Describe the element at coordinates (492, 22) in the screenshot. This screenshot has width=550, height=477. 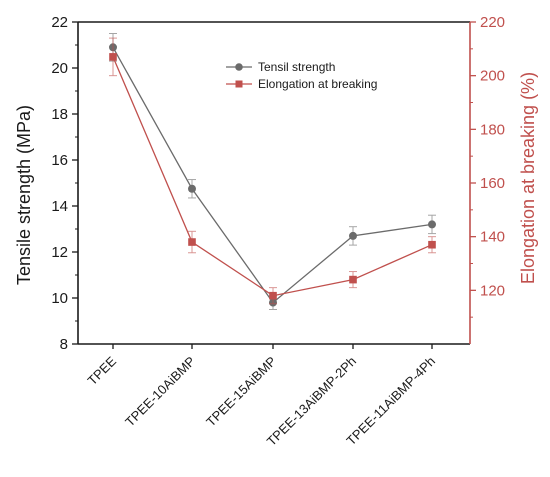
I see `right-tick-label: 220` at that location.